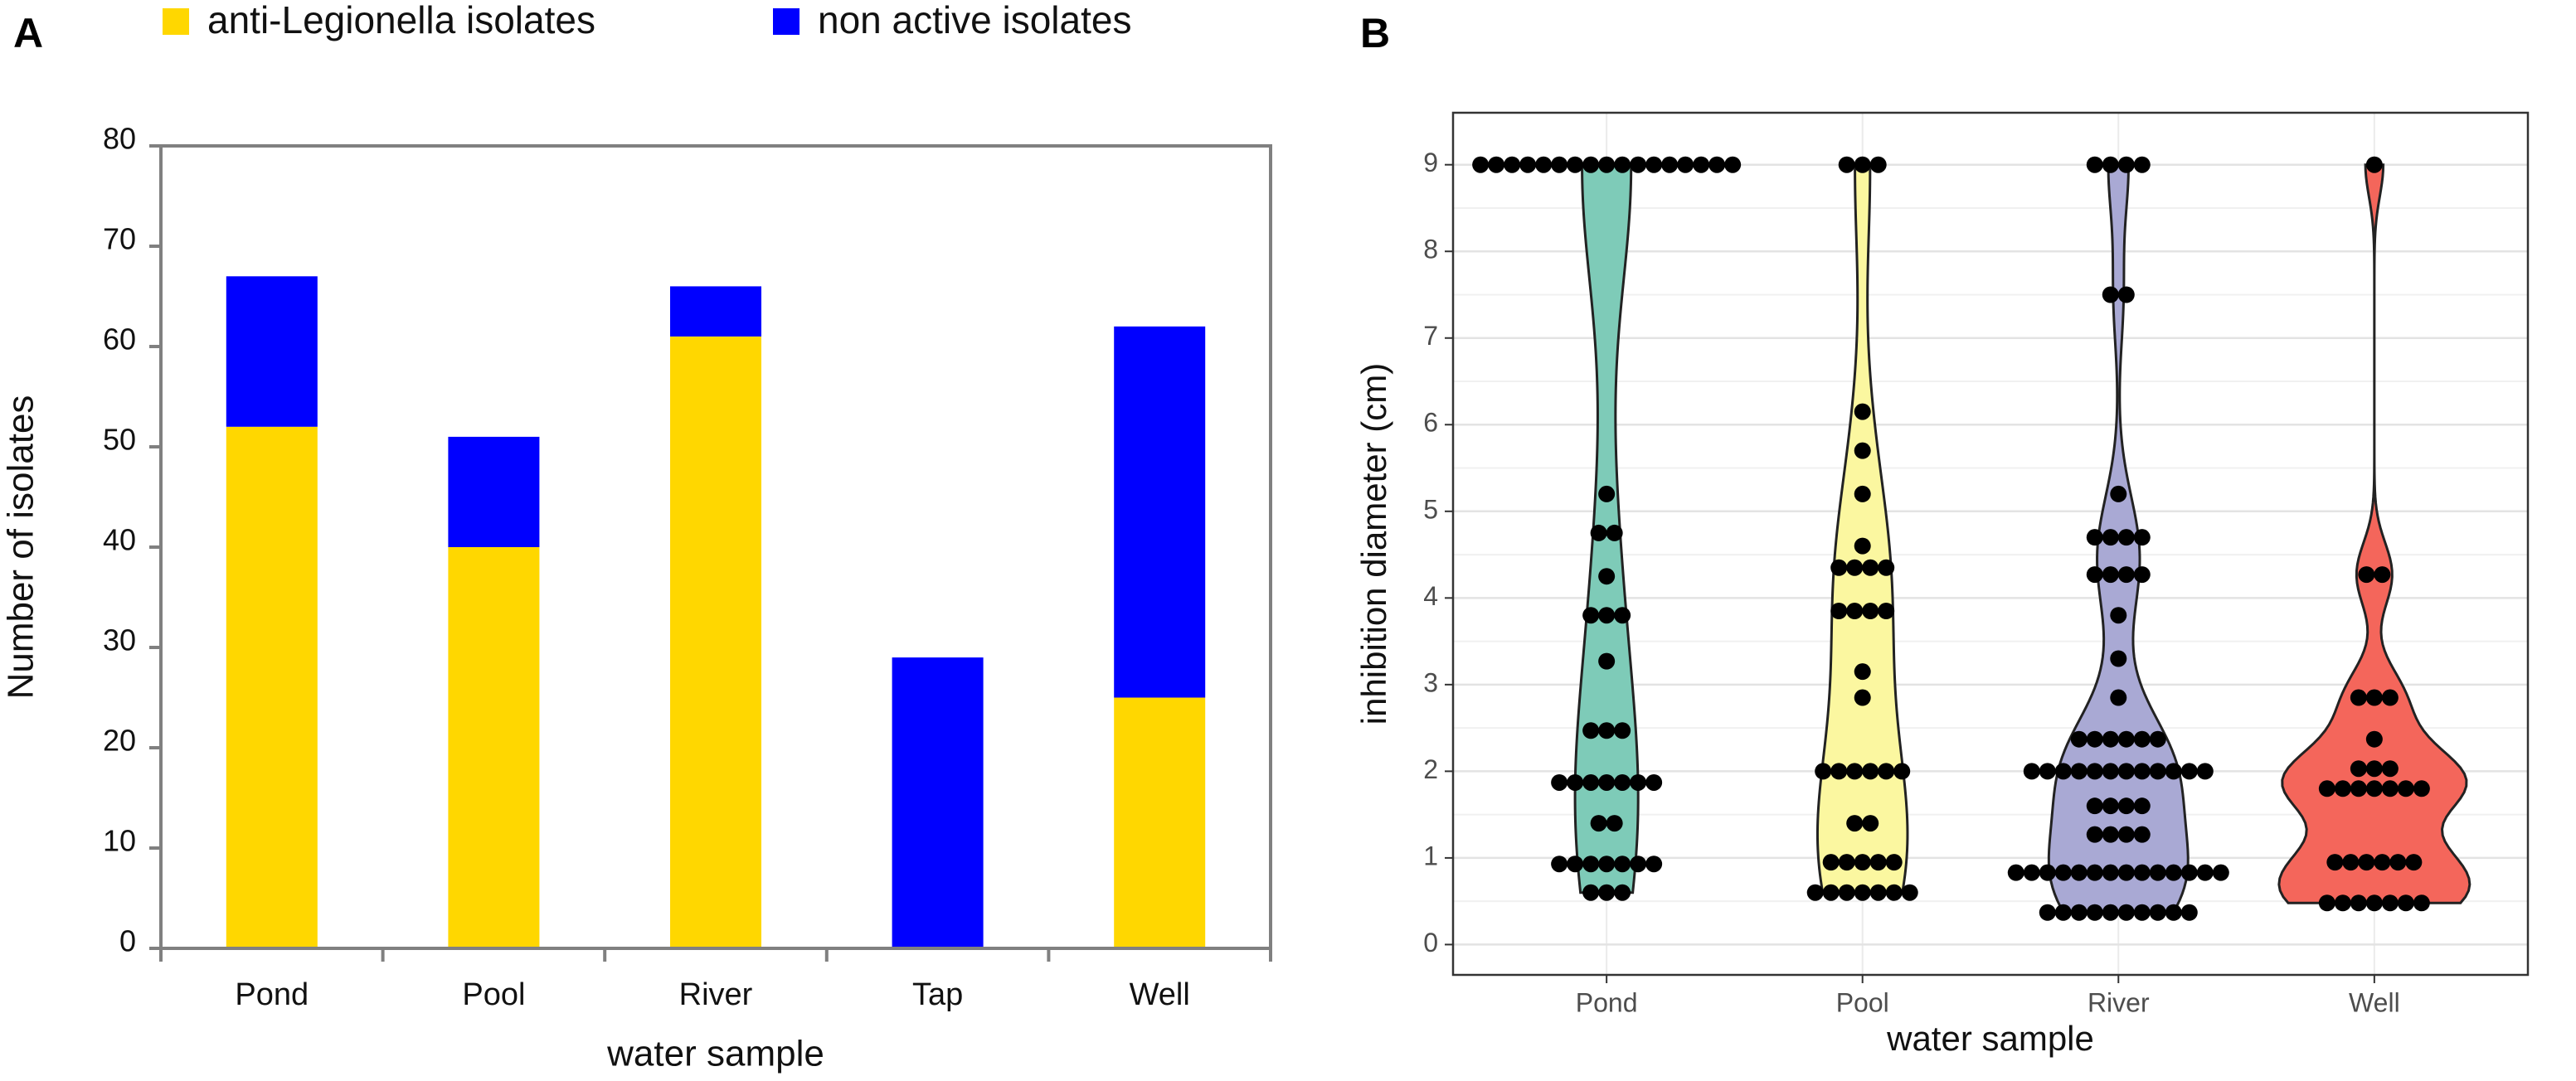  I want to click on y-tick-label: 70, so click(120, 239).